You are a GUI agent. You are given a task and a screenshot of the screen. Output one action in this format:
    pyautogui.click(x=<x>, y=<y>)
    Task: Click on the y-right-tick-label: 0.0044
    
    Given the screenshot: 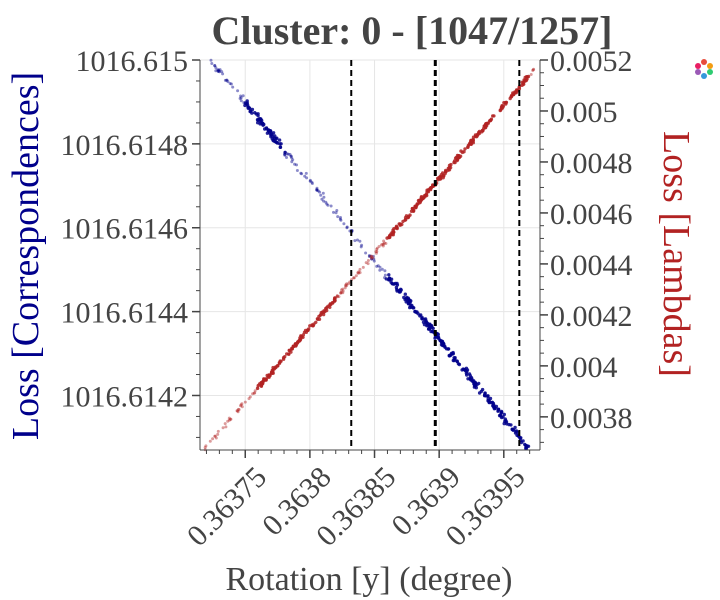 What is the action you would take?
    pyautogui.click(x=591, y=265)
    